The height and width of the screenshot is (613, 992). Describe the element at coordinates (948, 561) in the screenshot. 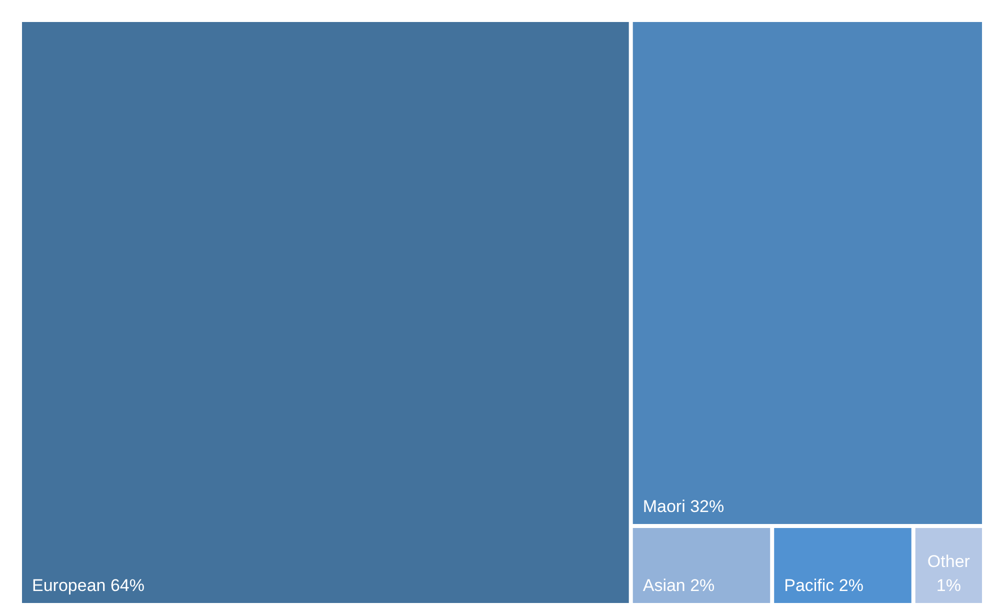

I see `category-label: Other` at that location.